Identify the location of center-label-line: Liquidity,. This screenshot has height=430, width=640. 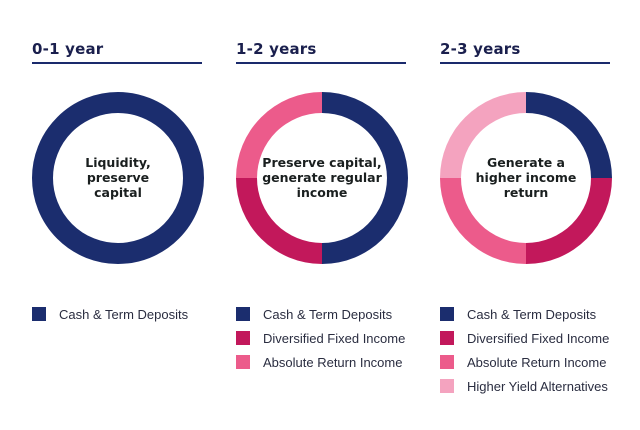
(118, 162).